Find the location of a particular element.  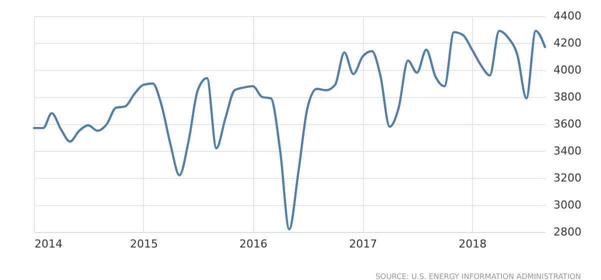

y-tick-label: 4400 is located at coordinates (568, 16).